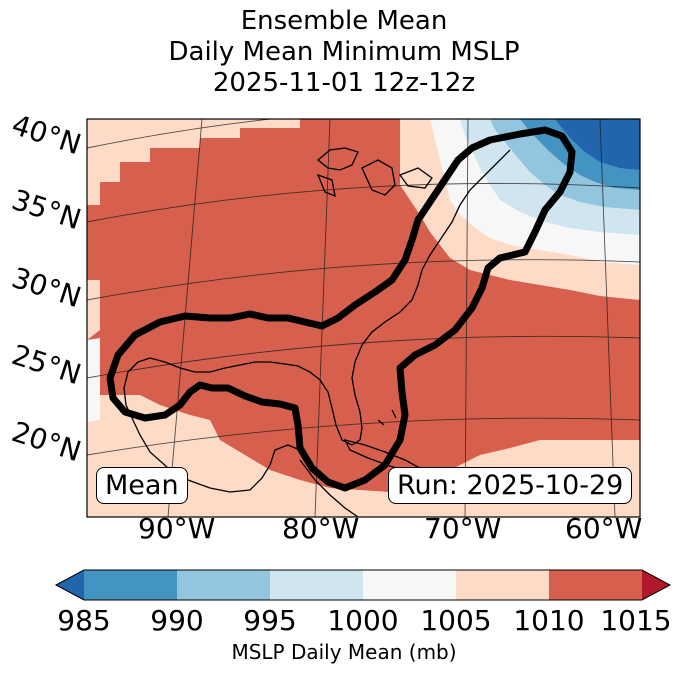  Describe the element at coordinates (84, 620) in the screenshot. I see `colorbar-tick-985: 985` at that location.